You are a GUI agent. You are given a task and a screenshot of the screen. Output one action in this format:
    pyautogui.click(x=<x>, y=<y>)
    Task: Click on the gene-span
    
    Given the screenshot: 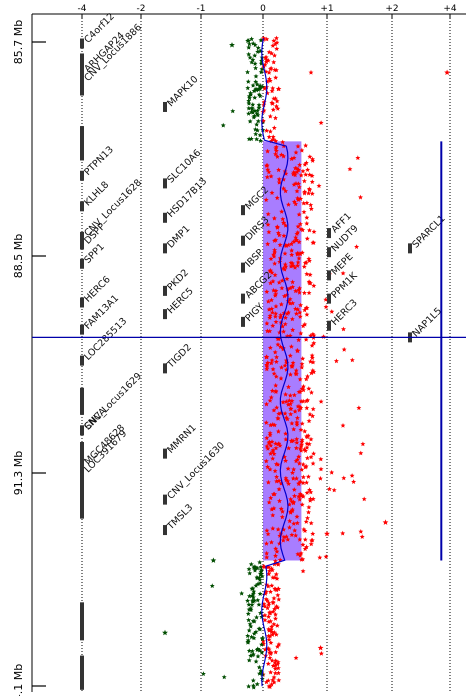 What is the action you would take?
    pyautogui.click(x=82, y=480)
    